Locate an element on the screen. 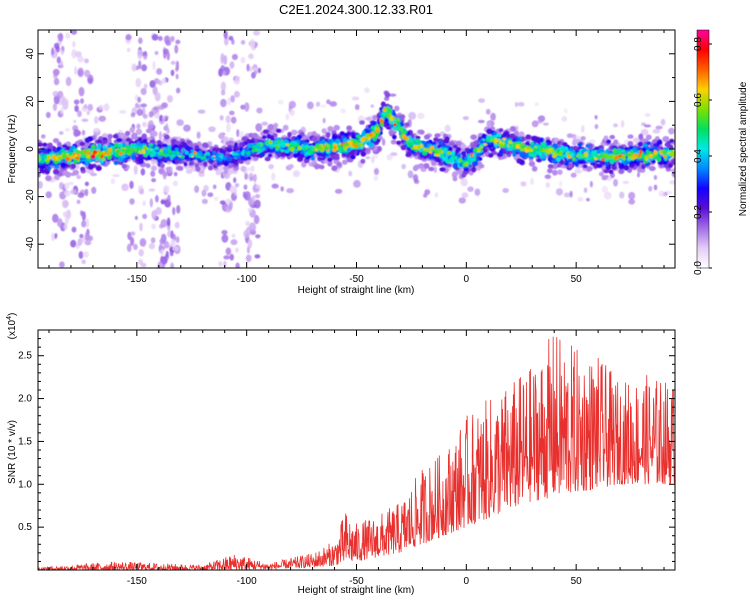  snr-y-tick-label: 0.5 is located at coordinates (25, 527).